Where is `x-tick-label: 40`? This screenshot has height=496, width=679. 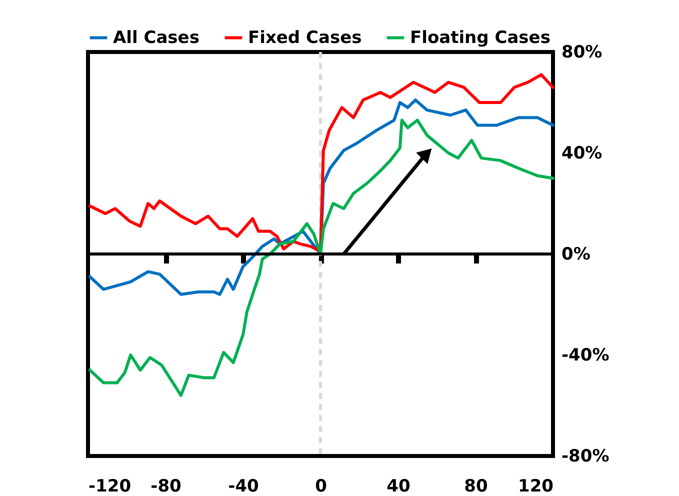 x-tick-label: 40 is located at coordinates (398, 486).